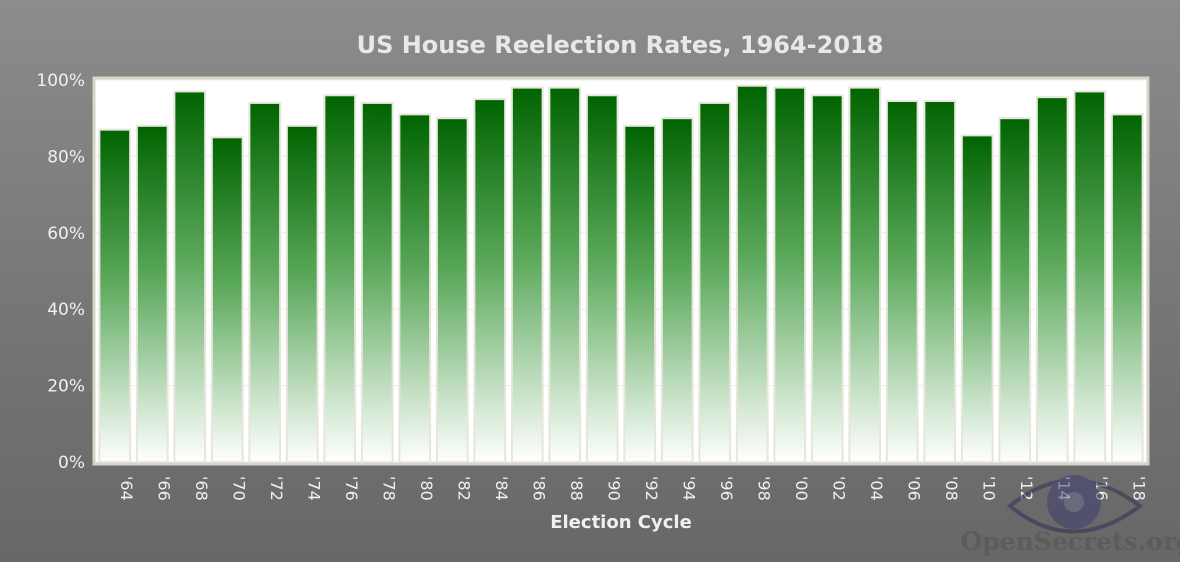 This screenshot has height=562, width=1180. Describe the element at coordinates (838, 488) in the screenshot. I see `x-tick-label: '02` at that location.